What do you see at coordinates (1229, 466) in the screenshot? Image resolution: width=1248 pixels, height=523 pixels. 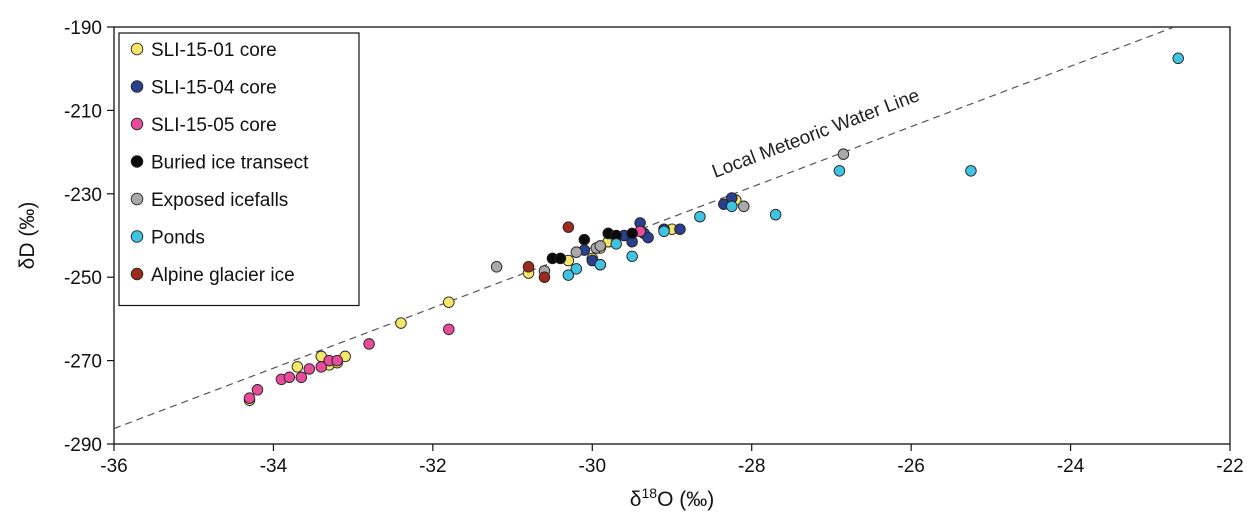 I see `x-tick-label-7: -22` at bounding box center [1229, 466].